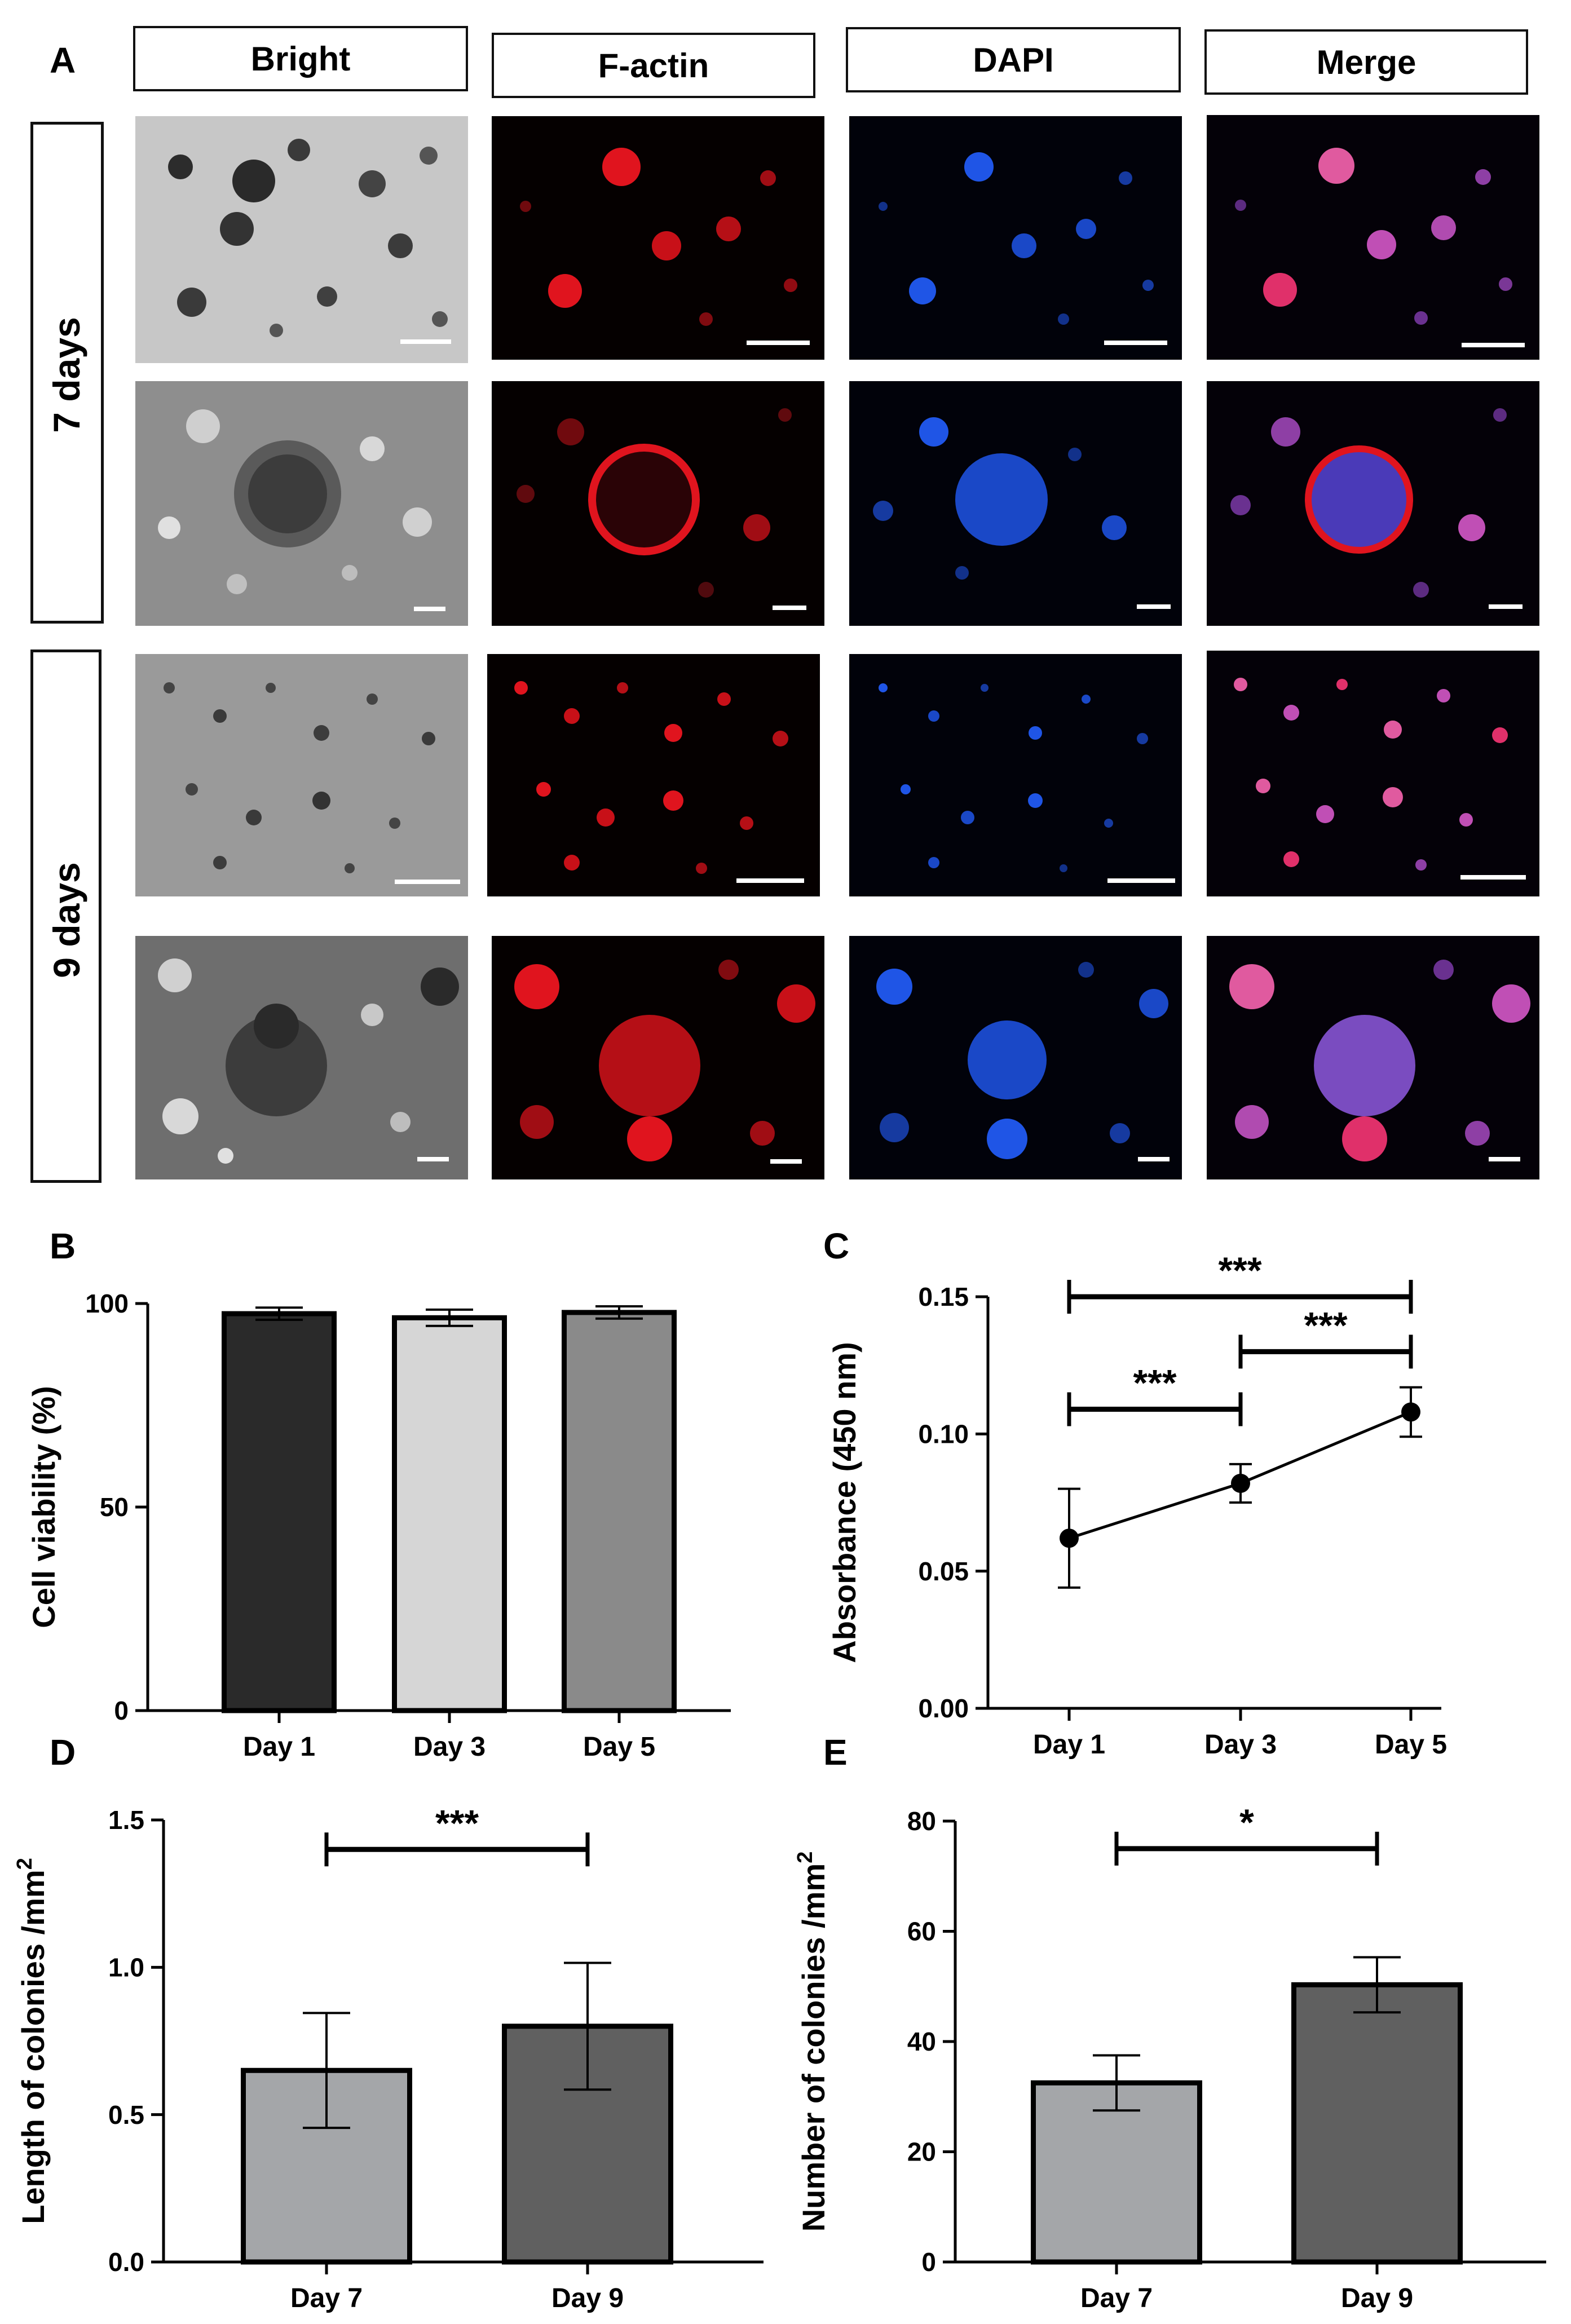 This screenshot has height=2324, width=1571. I want to click on panel-e-category-label: Day 7, so click(1116, 2298).